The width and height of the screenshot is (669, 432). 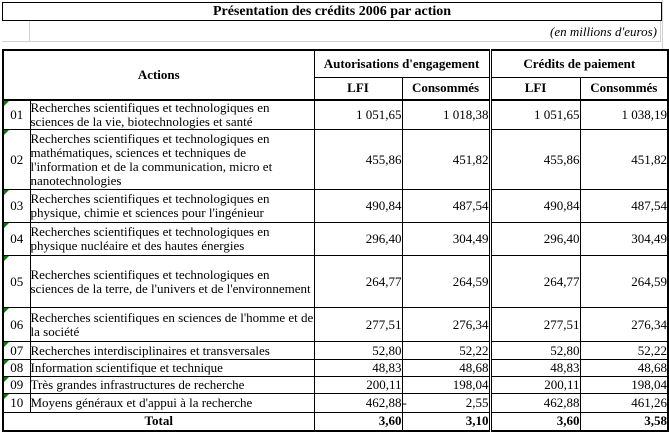 I want to click on ae-consommes-value: 198,04, so click(x=446, y=385).